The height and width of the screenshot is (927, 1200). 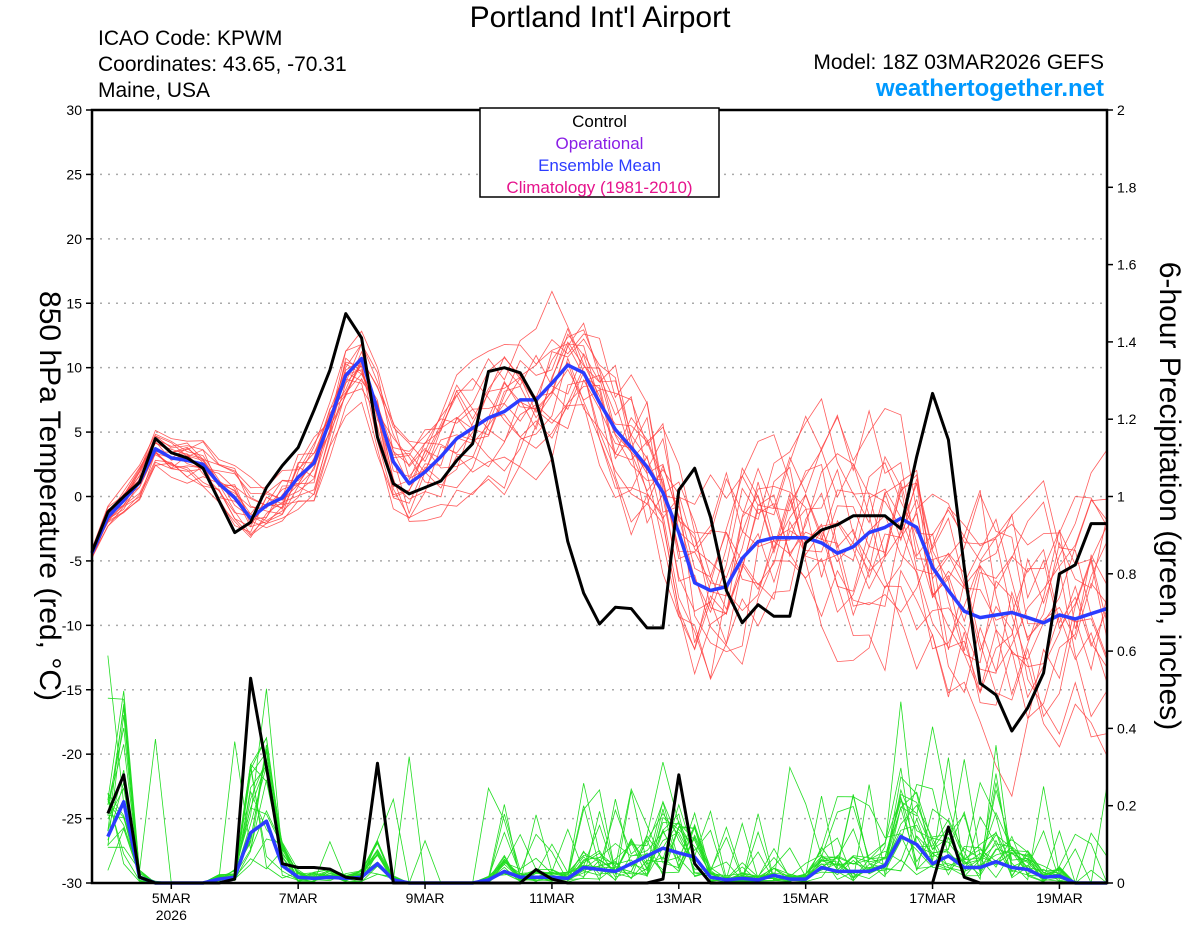 What do you see at coordinates (552, 898) in the screenshot?
I see `x-tick-label: 11MAR` at bounding box center [552, 898].